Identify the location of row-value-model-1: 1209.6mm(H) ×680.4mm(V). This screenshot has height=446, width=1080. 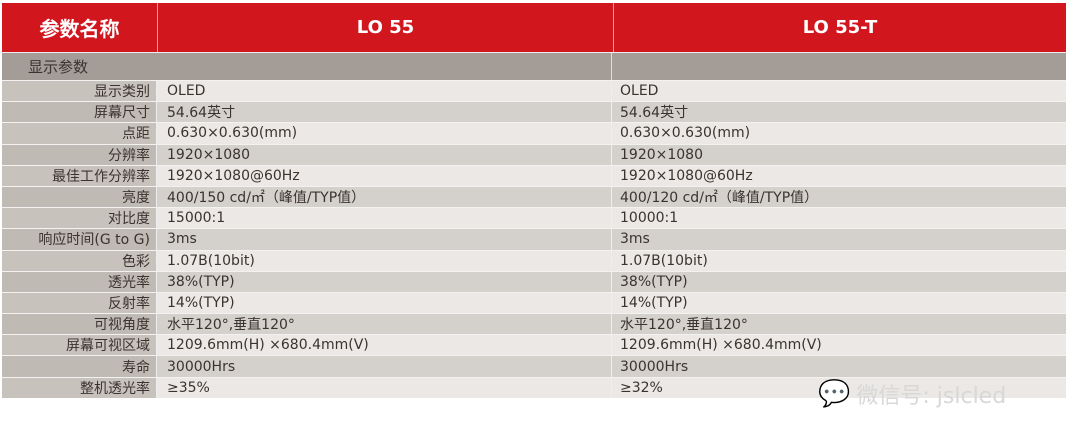
(384, 345).